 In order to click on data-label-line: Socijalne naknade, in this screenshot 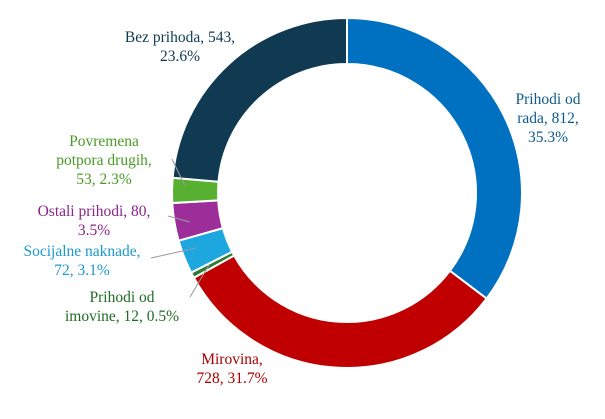, I will do `click(81, 251)`.